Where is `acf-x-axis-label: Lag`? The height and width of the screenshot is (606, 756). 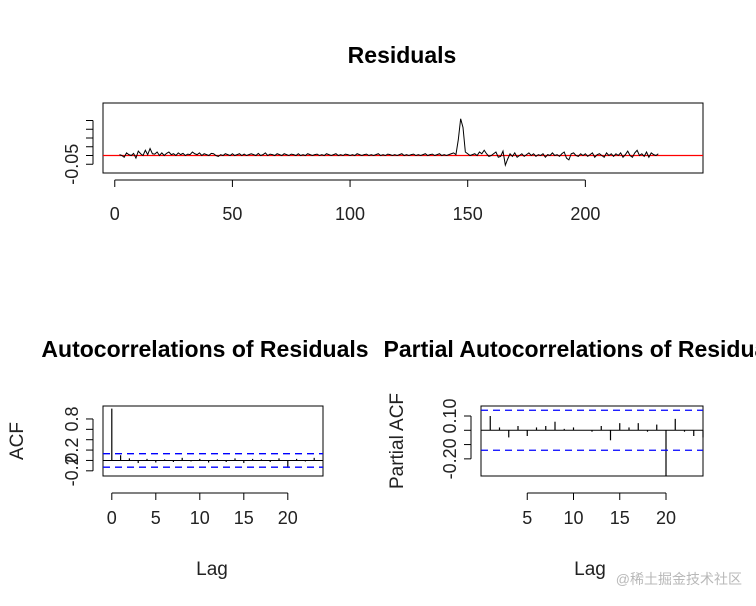
acf-x-axis-label: Lag is located at coordinates (212, 569).